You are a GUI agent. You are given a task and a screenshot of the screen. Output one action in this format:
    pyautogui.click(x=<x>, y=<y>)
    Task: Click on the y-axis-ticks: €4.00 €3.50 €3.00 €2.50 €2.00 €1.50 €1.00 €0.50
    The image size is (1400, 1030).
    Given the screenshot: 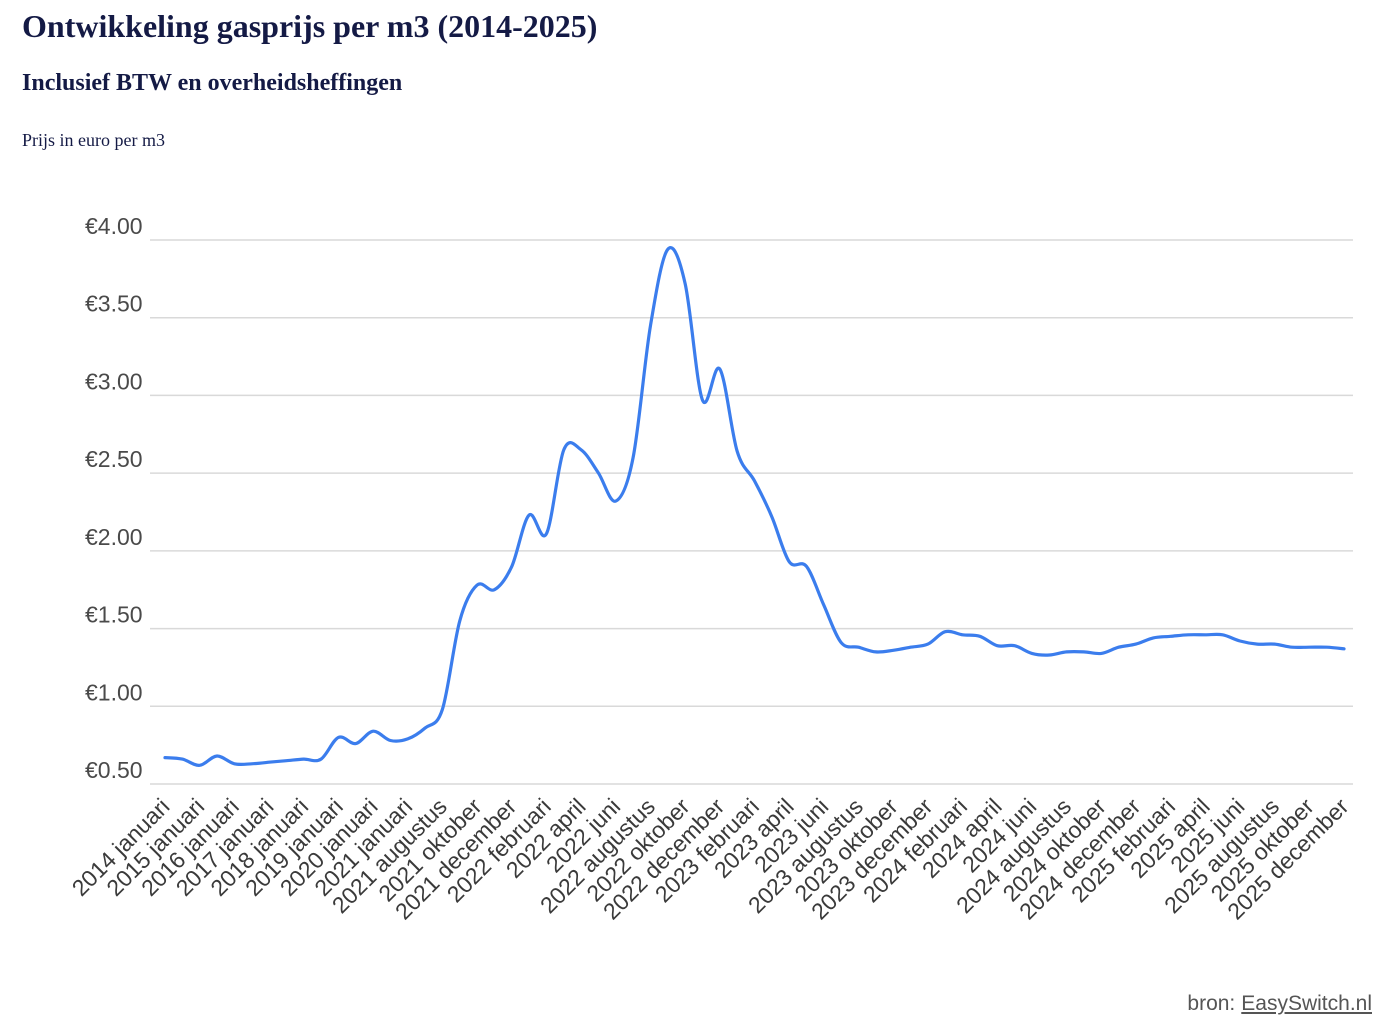 What is the action you would take?
    pyautogui.click(x=114, y=498)
    